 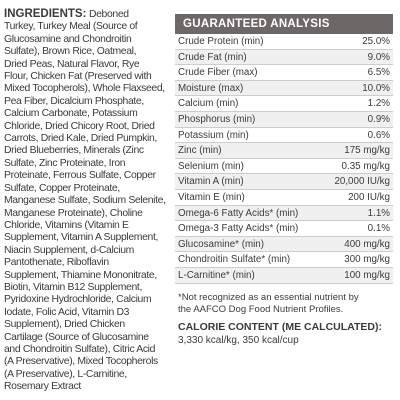 I want to click on ingredient-line: Proteinate, Ferrous Sulfate, Copper, so click(x=88, y=176).